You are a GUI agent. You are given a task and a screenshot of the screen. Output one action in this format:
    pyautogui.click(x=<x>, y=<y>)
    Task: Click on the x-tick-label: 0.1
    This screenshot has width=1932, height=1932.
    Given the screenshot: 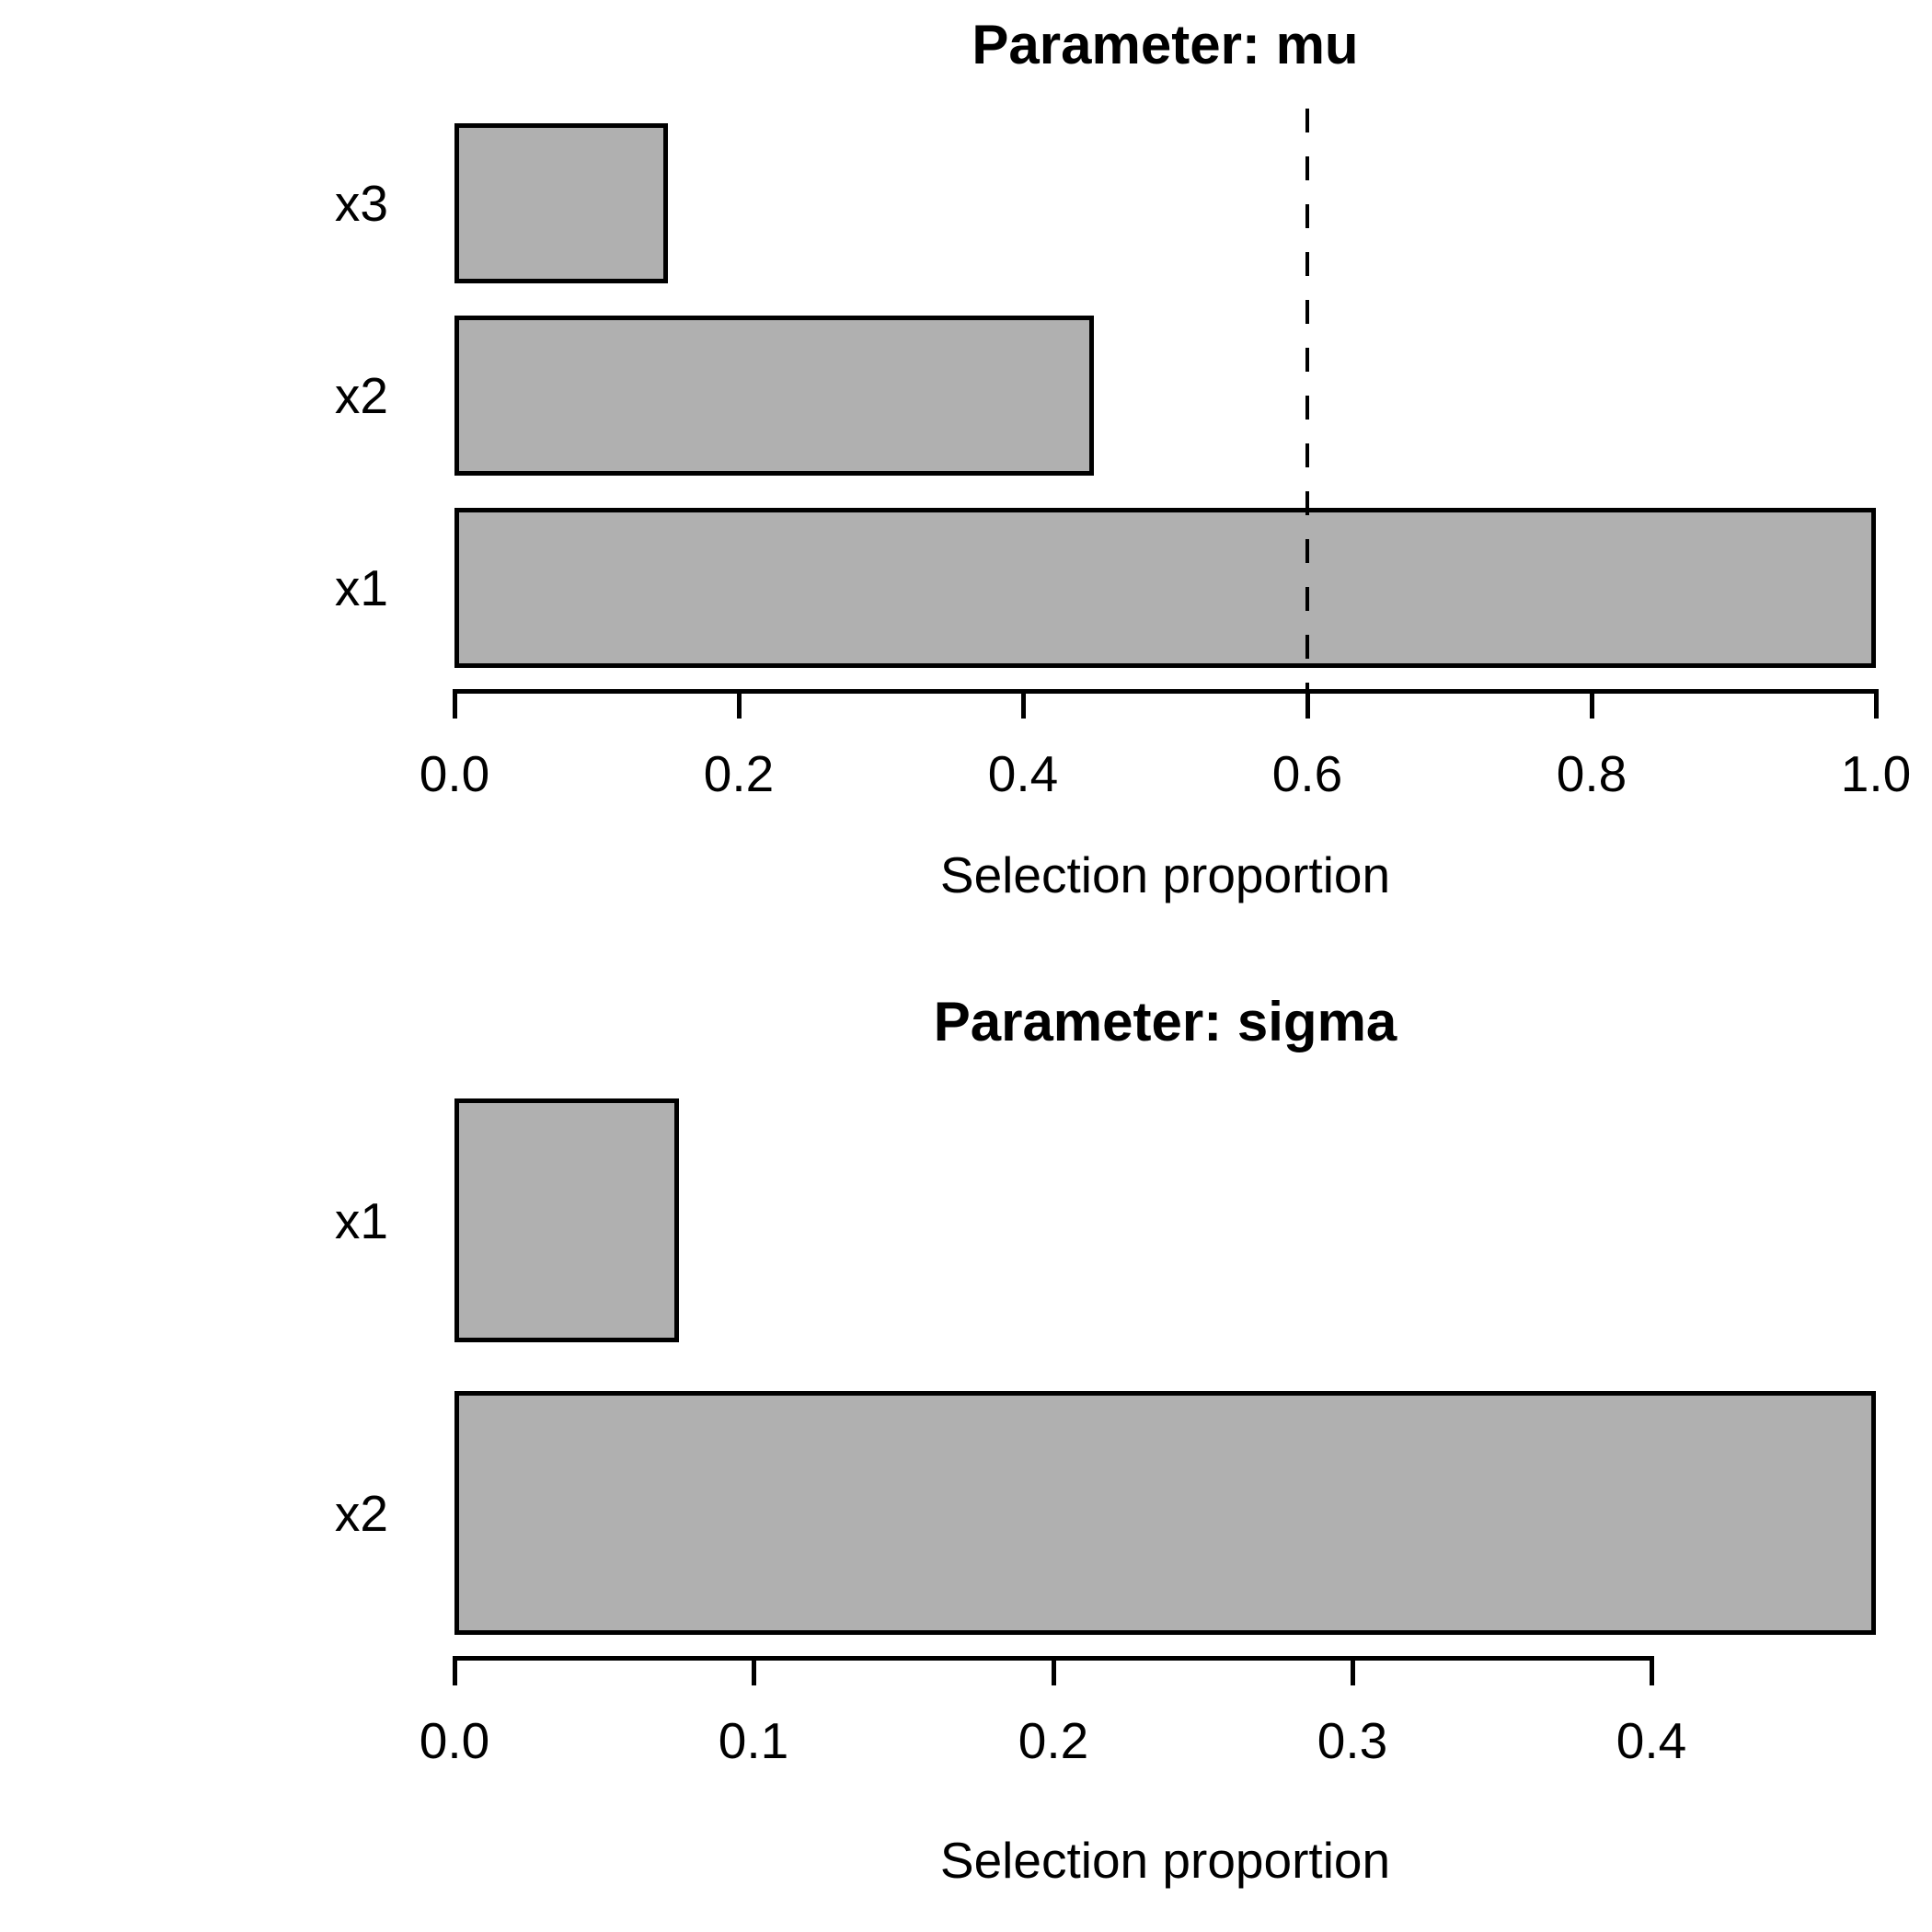 What is the action you would take?
    pyautogui.click(x=753, y=1740)
    